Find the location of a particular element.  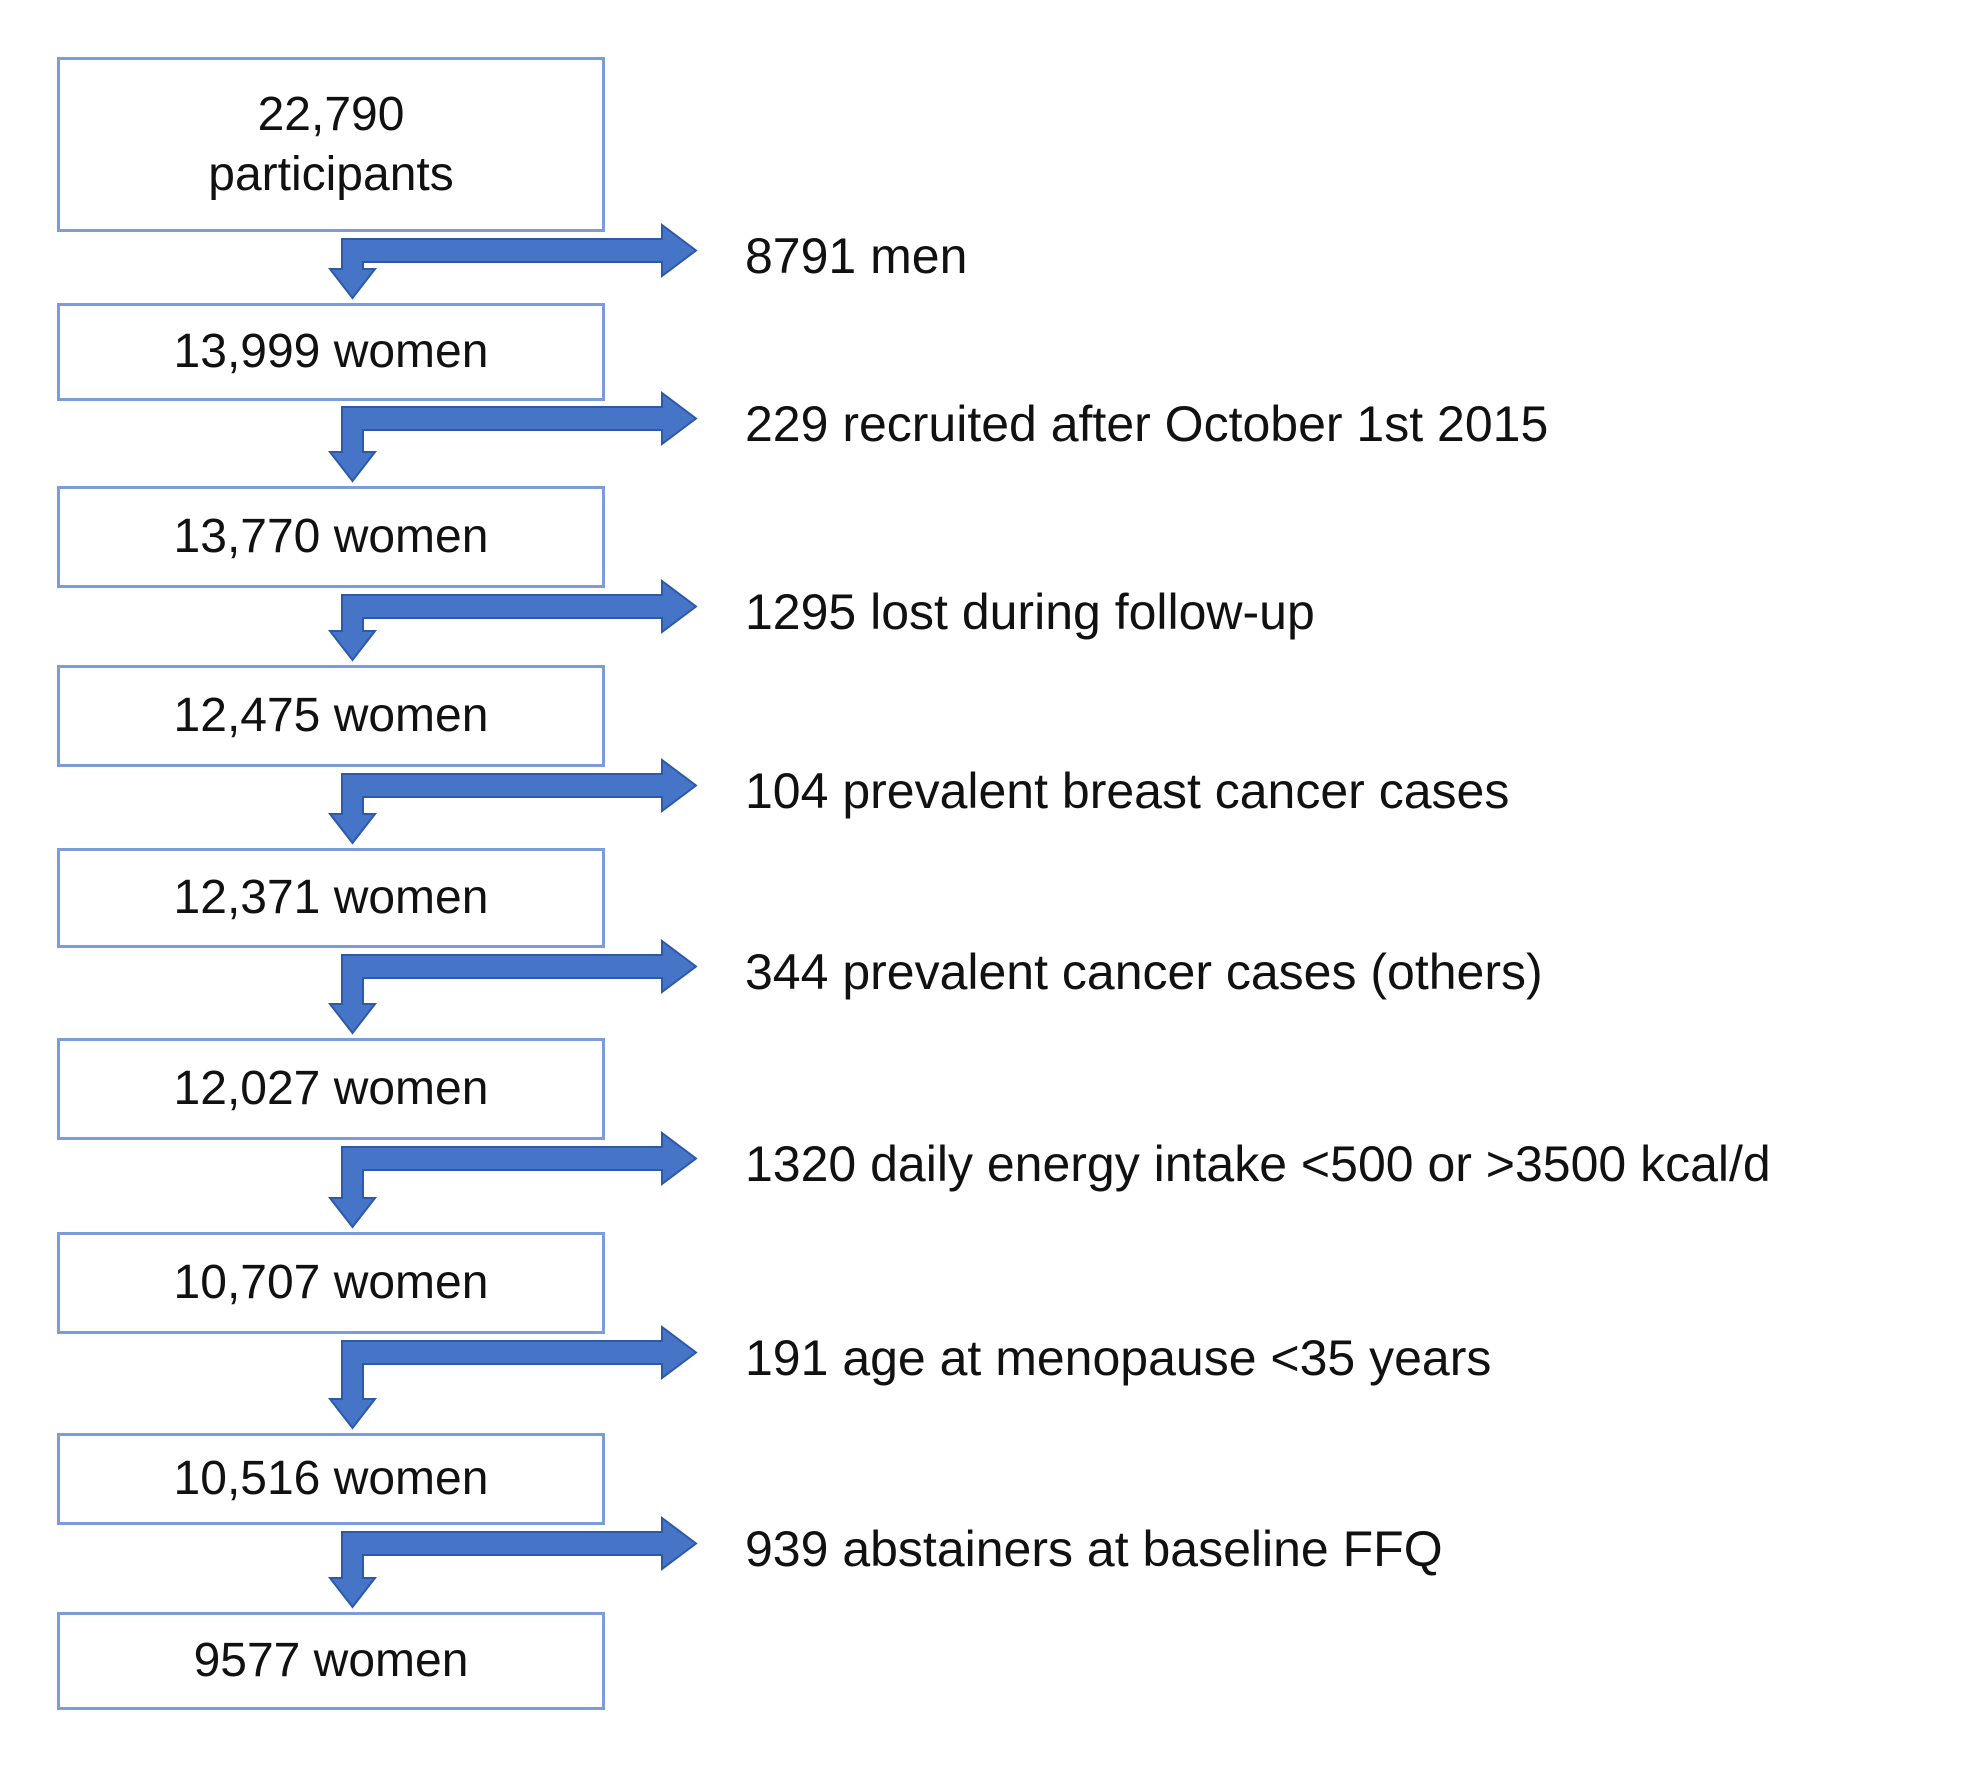

flow-box-label: 12,027 women is located at coordinates (331, 1088).